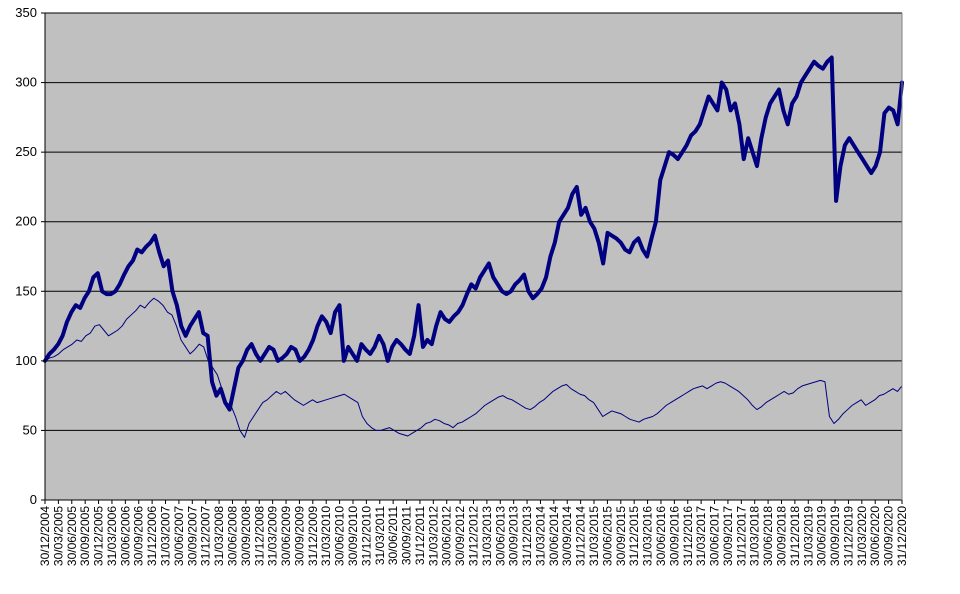 This screenshot has height=594, width=960. Describe the element at coordinates (45, 536) in the screenshot. I see `x-tick-label: 30/12/2004` at that location.